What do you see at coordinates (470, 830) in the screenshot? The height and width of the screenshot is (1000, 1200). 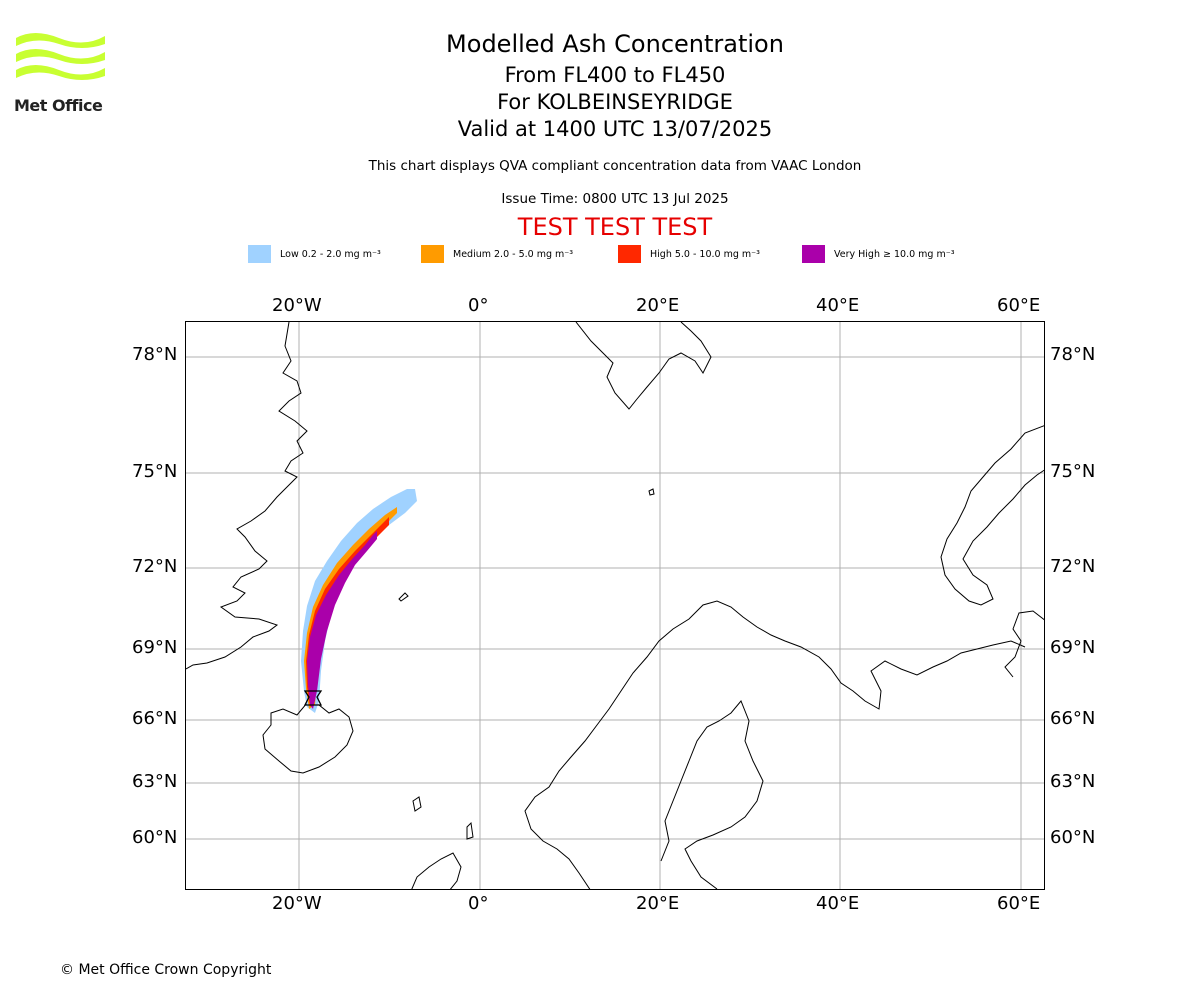 I see `coast-shetland` at bounding box center [470, 830].